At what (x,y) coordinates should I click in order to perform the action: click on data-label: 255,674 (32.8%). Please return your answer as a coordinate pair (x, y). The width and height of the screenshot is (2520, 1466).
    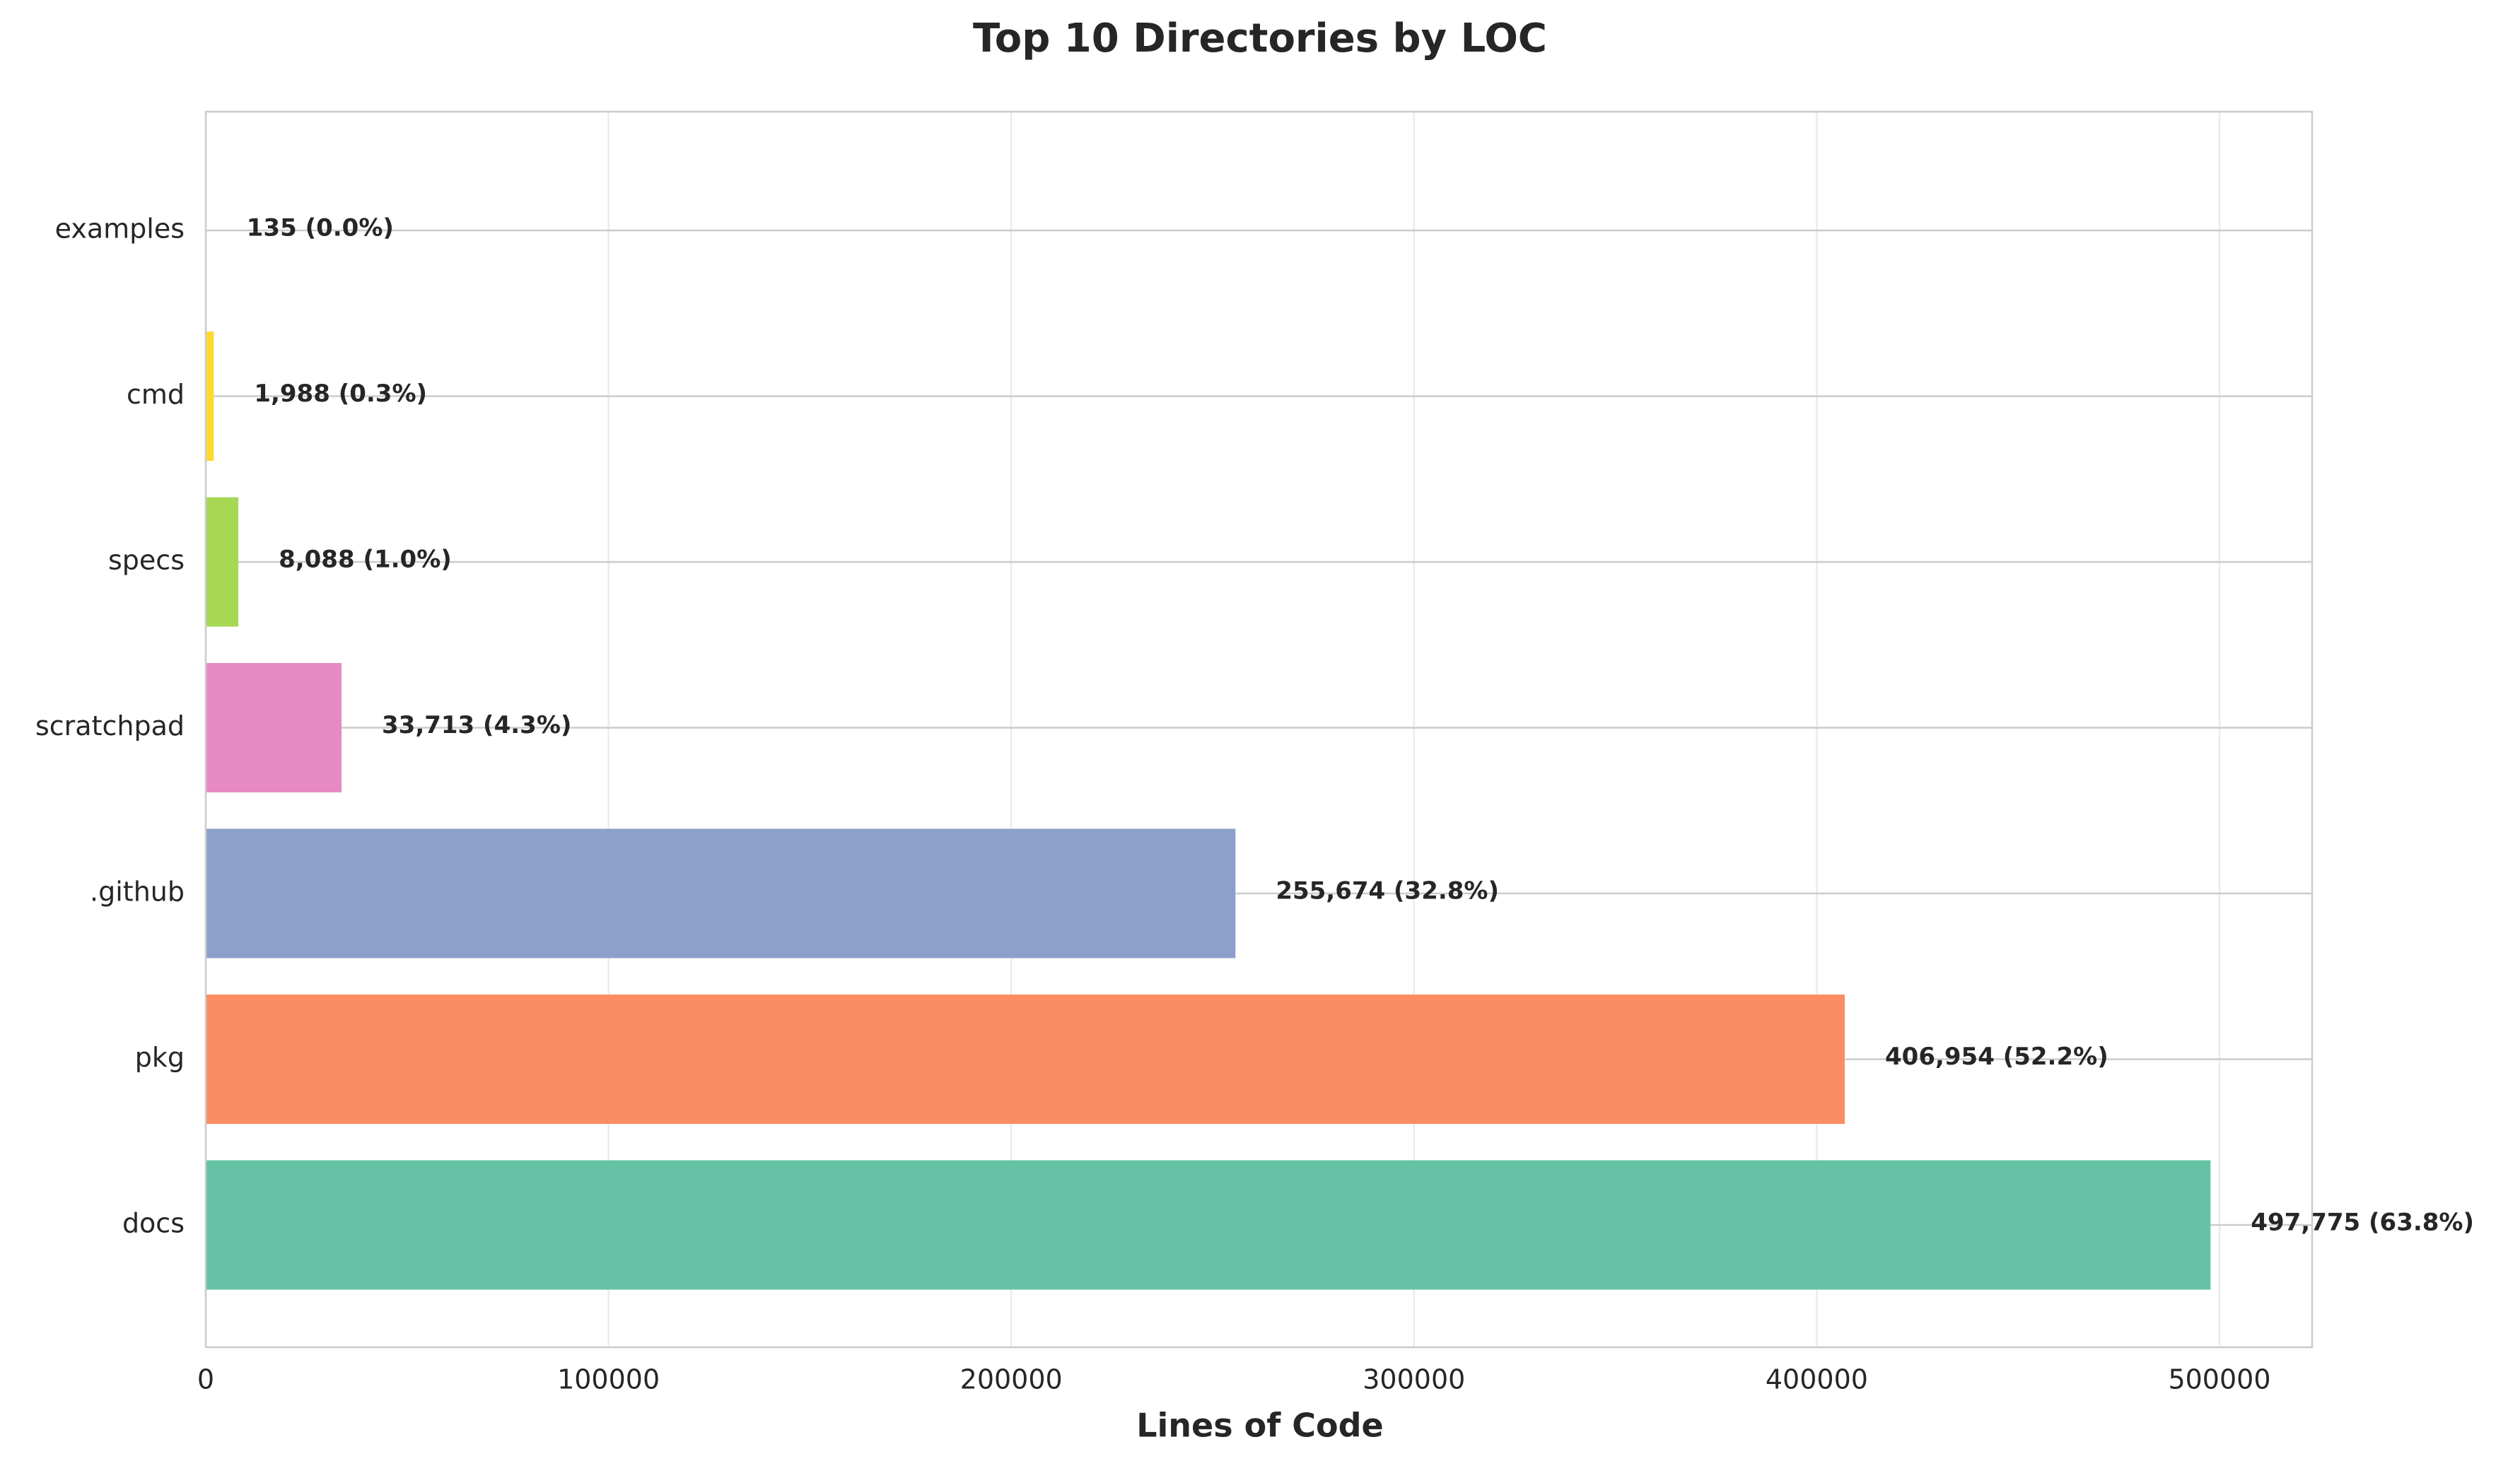
    Looking at the image, I should click on (1387, 891).